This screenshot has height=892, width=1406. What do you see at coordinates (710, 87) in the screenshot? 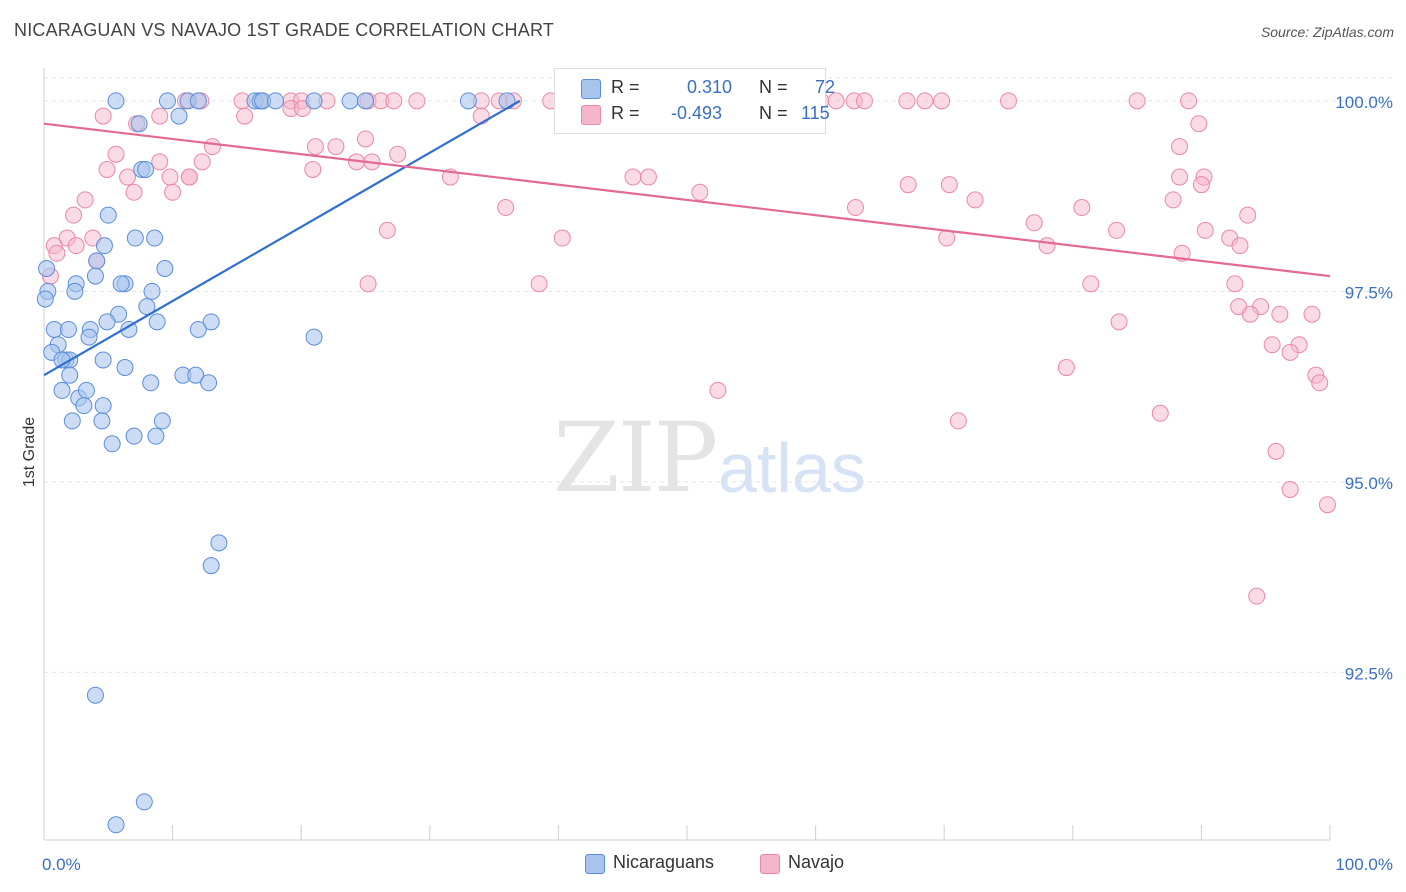
I see `legend-r-value: 0.310` at bounding box center [710, 87].